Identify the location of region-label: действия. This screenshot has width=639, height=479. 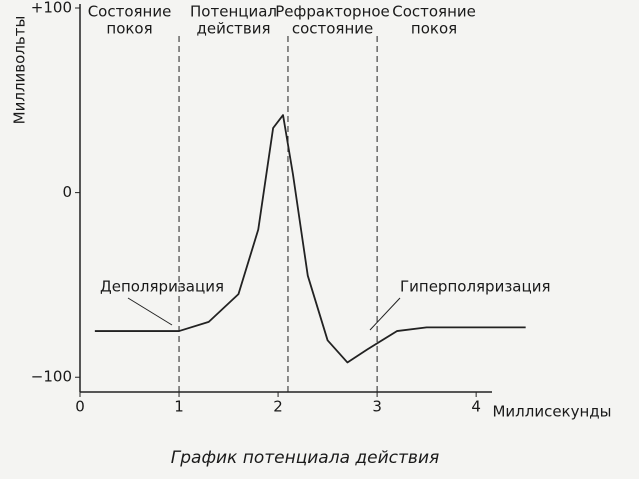
(234, 29).